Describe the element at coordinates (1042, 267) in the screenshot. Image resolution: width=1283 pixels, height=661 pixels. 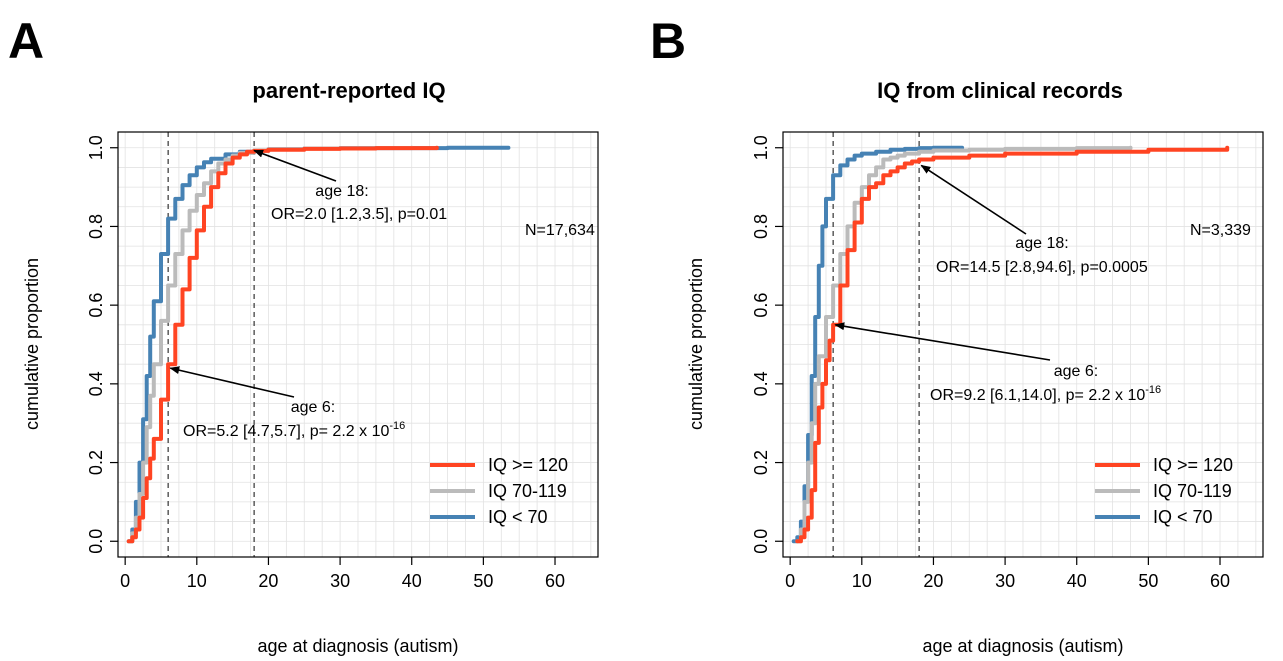
I see `annotation-age18-stats: OR=14.5 [2.8,94.6], p=0.0005` at that location.